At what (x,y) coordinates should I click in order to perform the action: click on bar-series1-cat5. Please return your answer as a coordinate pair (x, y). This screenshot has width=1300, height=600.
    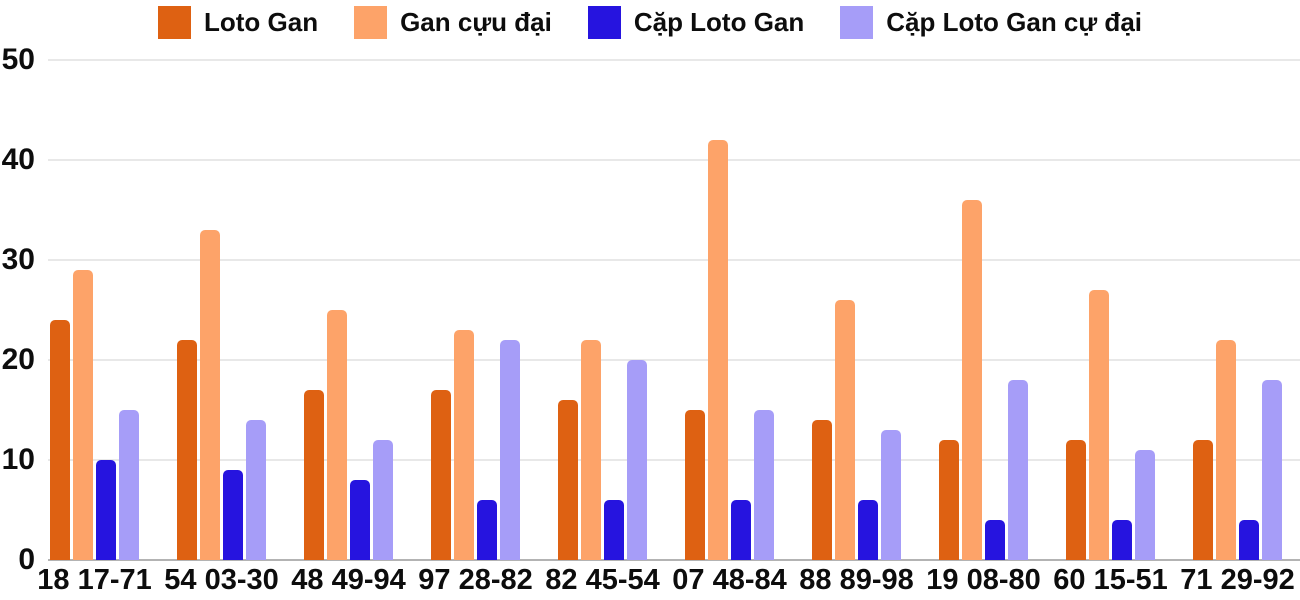
    Looking at the image, I should click on (718, 350).